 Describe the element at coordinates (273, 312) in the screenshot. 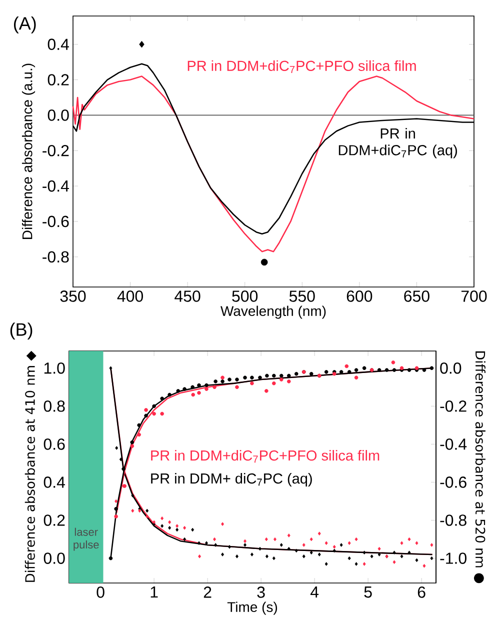

I see `x-axis-title: Wavelength (nm)` at that location.